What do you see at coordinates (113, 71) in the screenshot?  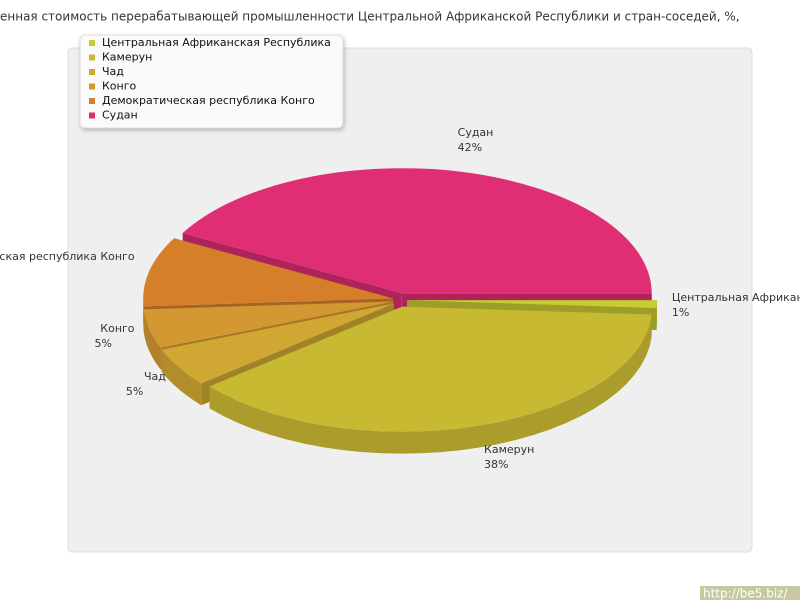 I see `legend-label: Чад` at bounding box center [113, 71].